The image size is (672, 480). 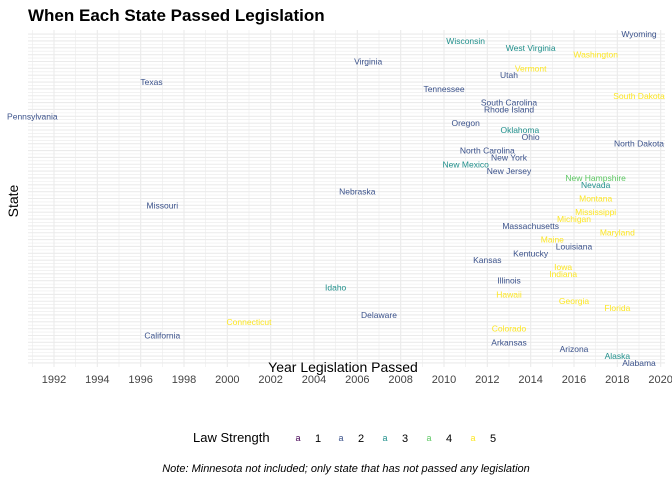 What do you see at coordinates (509, 171) in the screenshot?
I see `state-label-new-jersey: New Jersey` at bounding box center [509, 171].